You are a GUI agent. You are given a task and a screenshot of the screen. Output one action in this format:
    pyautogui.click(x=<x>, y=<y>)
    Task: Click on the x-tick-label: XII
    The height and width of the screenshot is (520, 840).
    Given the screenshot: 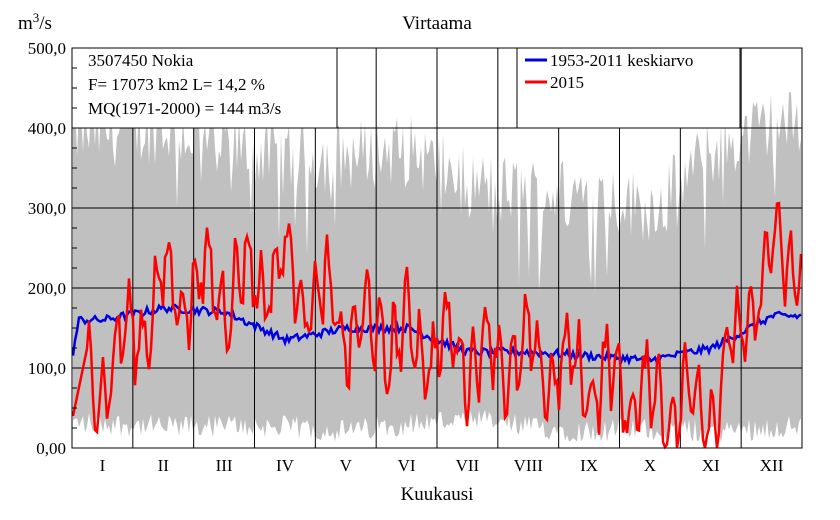 What is the action you would take?
    pyautogui.click(x=772, y=465)
    